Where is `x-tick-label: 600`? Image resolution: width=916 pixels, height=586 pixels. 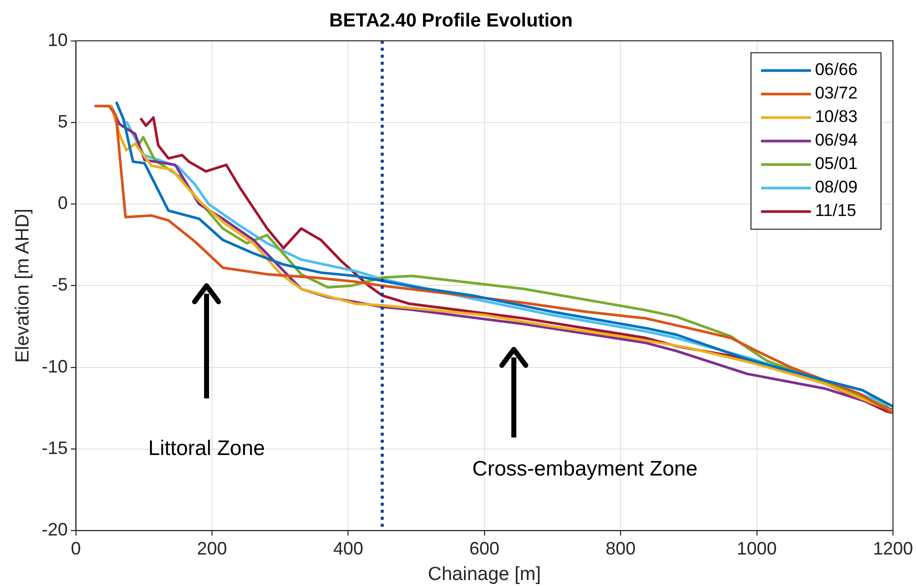 x-tick-label: 600 is located at coordinates (484, 548).